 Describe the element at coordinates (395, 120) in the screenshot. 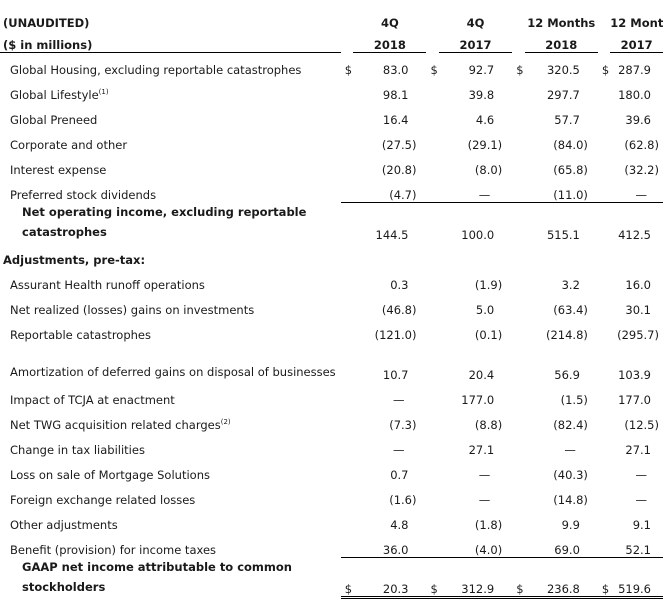

I see `value-cell: 16.4` at that location.